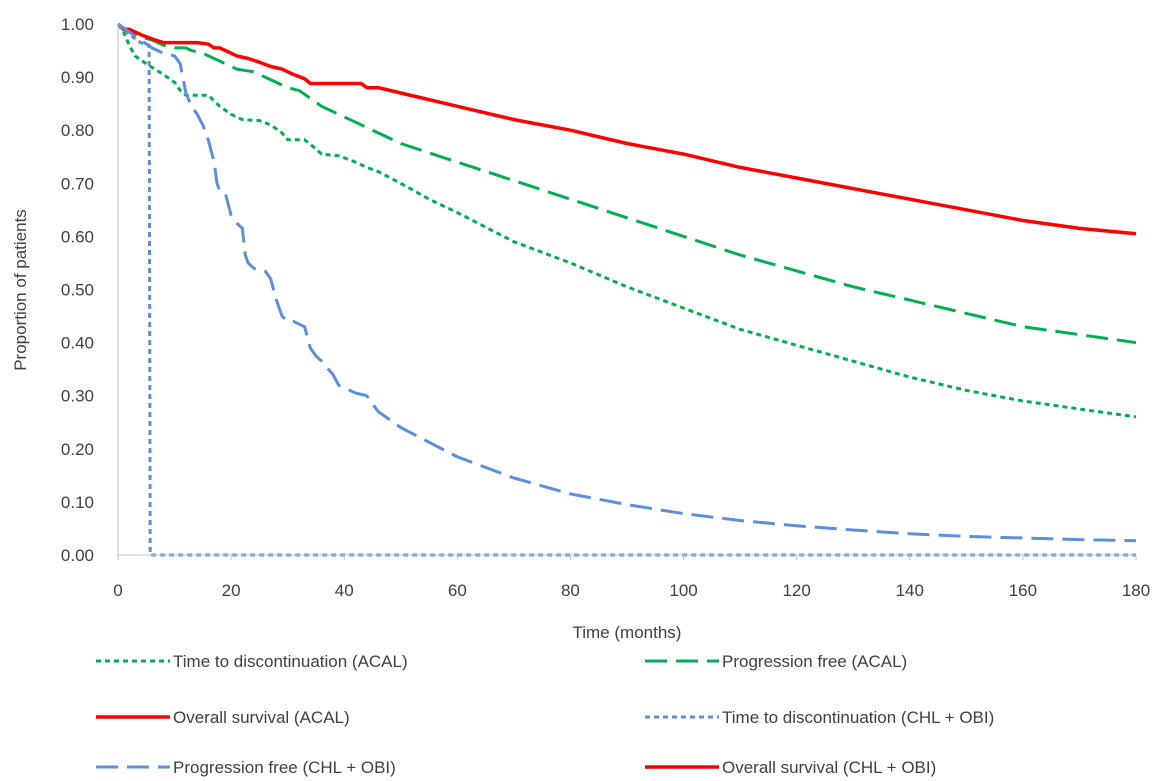 The height and width of the screenshot is (781, 1162). I want to click on legend-label: Overall survival (ACAL), so click(261, 717).